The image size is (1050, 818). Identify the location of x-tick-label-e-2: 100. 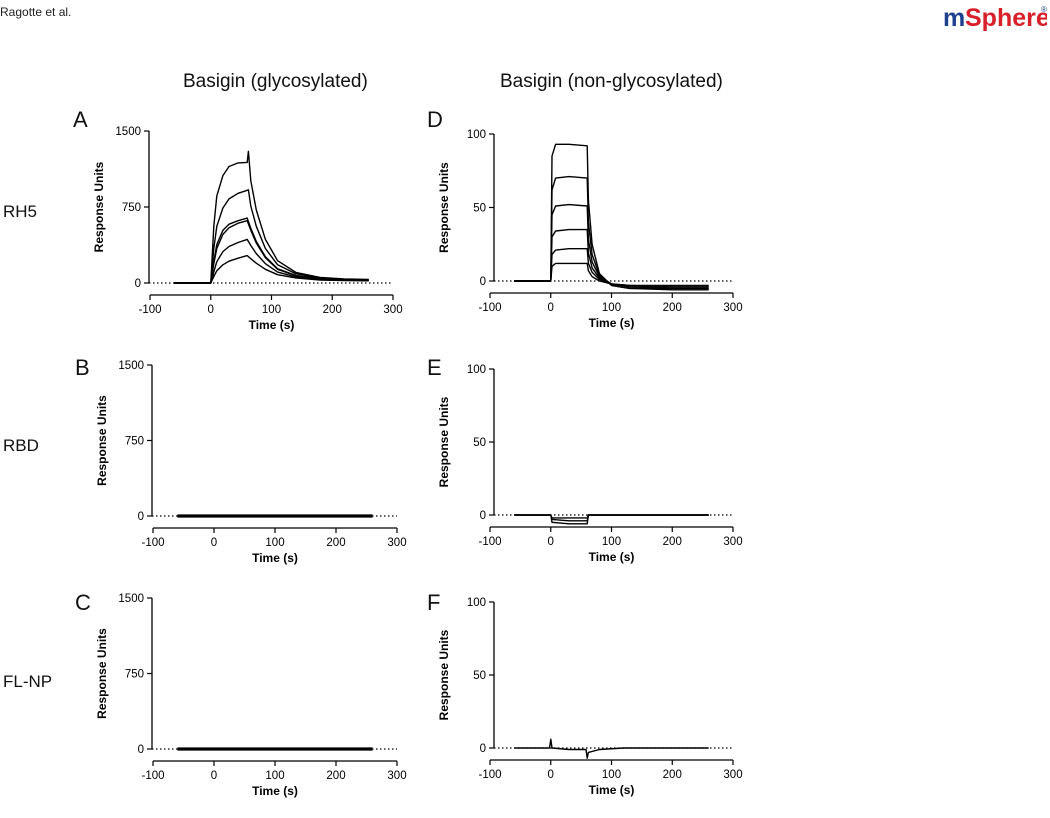
(611, 542).